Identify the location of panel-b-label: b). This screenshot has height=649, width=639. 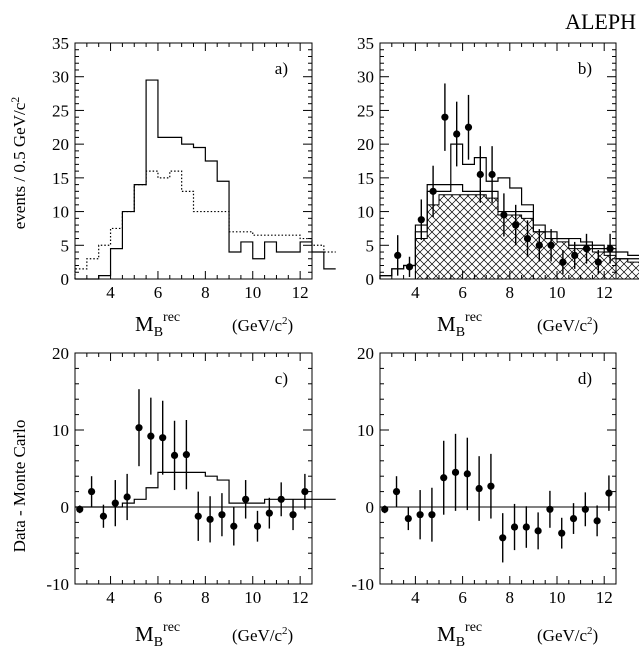
(585, 68).